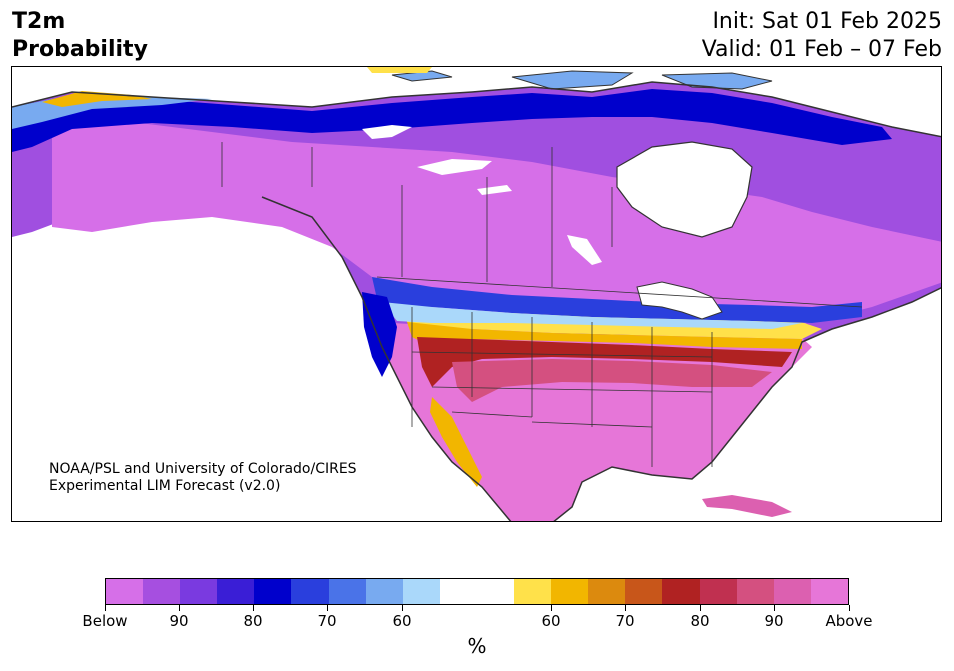 This screenshot has height=671, width=954. Describe the element at coordinates (604, 335) in the screenshot. I see `us-warm-band-orange` at that location.